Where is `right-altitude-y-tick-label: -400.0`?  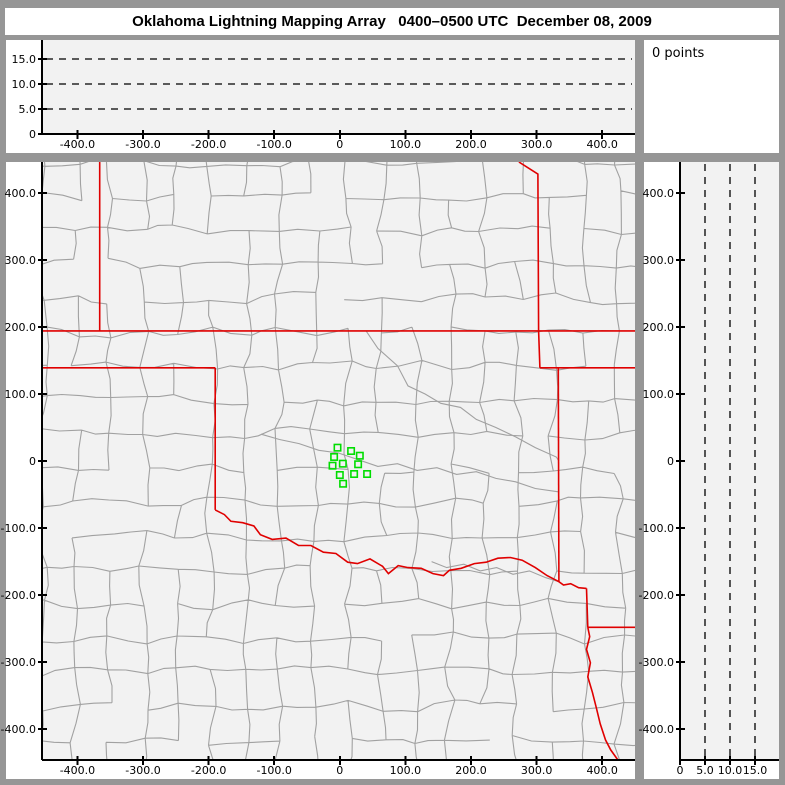 right-altitude-y-tick-label: -400.0 is located at coordinates (656, 729).